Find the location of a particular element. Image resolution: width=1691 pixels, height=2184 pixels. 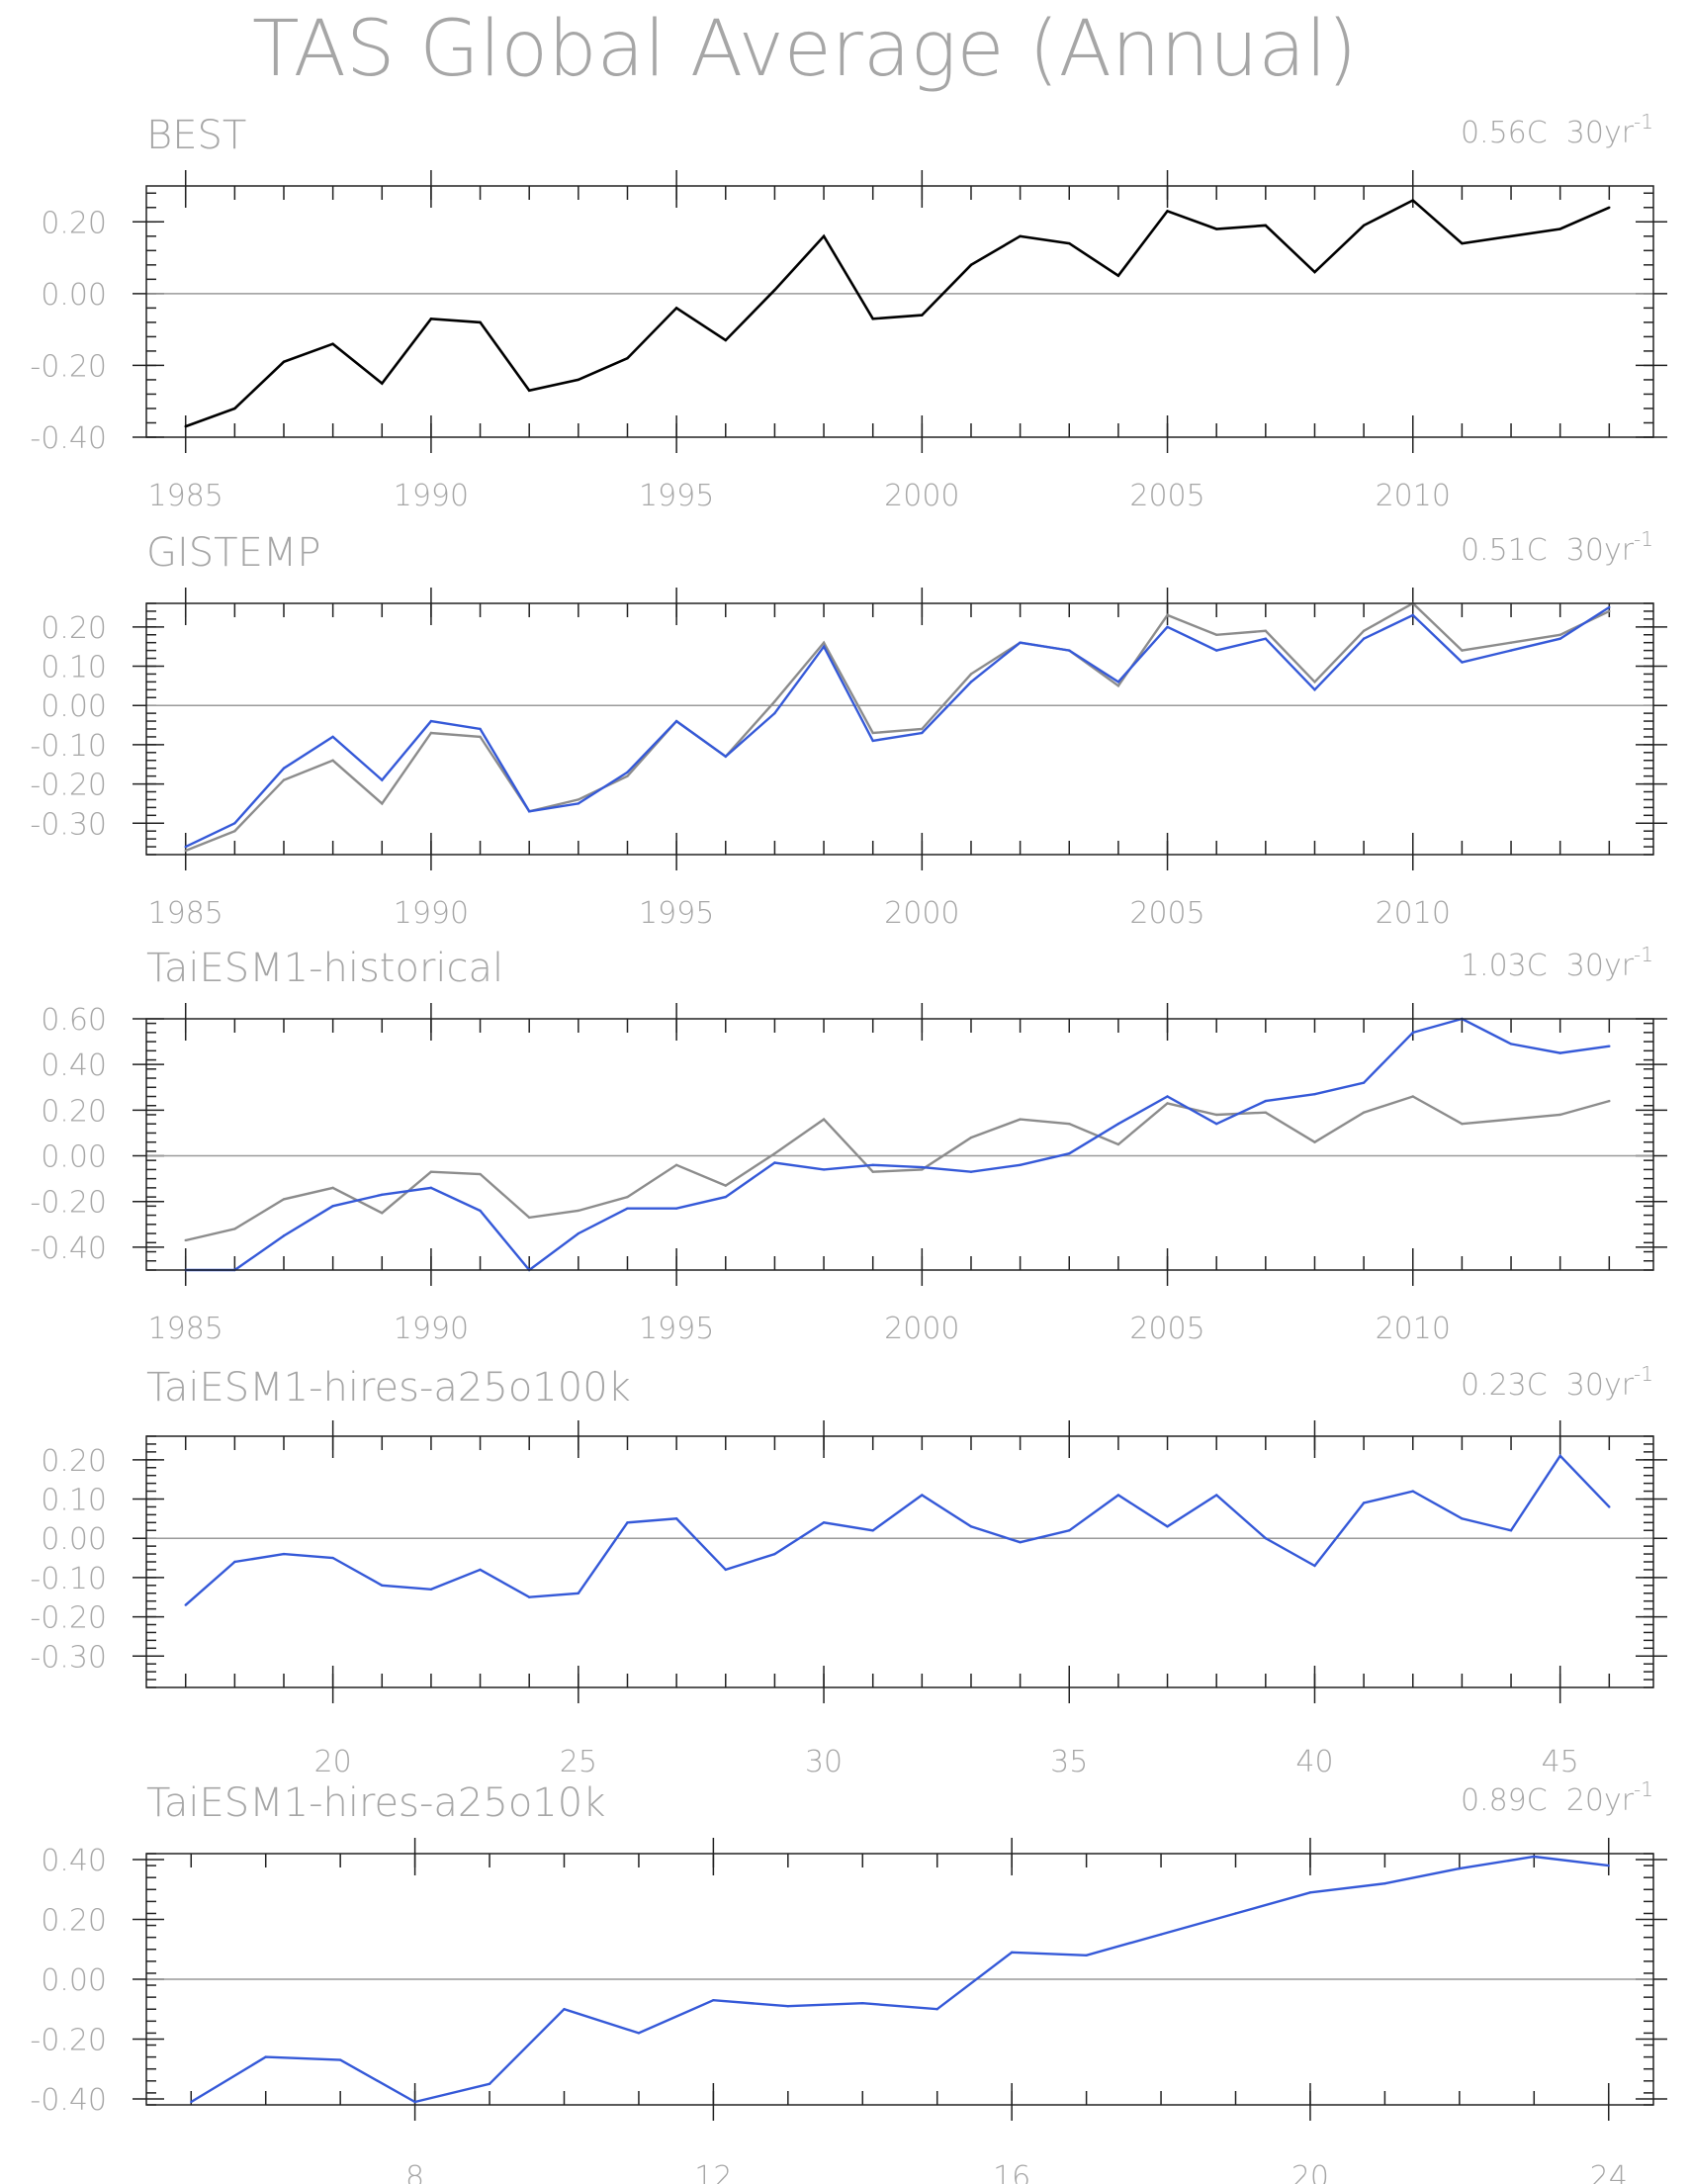

y-tick-label: 0.60 is located at coordinates (74, 1020).